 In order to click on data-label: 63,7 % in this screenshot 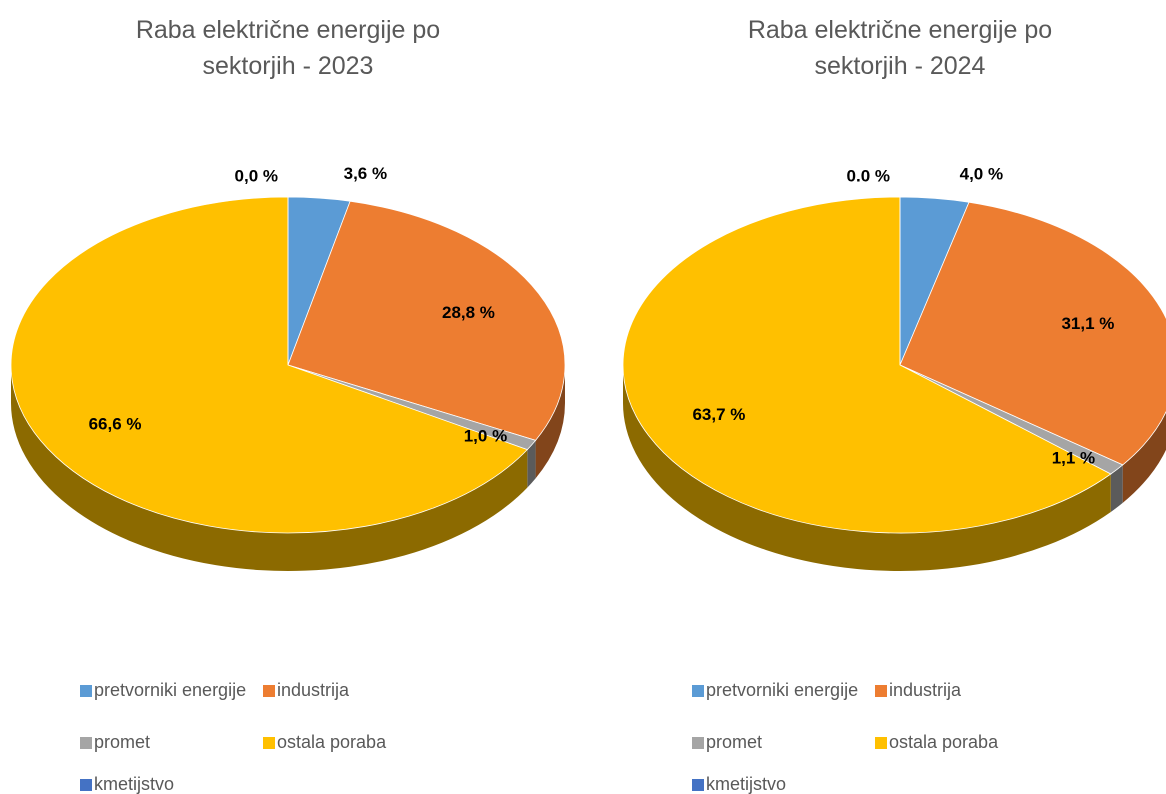, I will do `click(718, 414)`.